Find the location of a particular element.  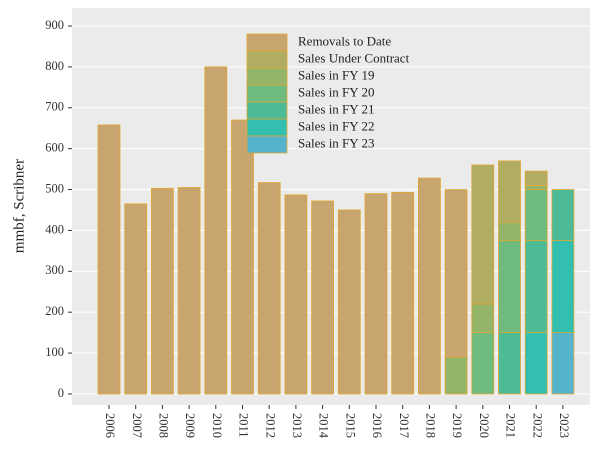

y-tick-label: 100 is located at coordinates (54, 352).